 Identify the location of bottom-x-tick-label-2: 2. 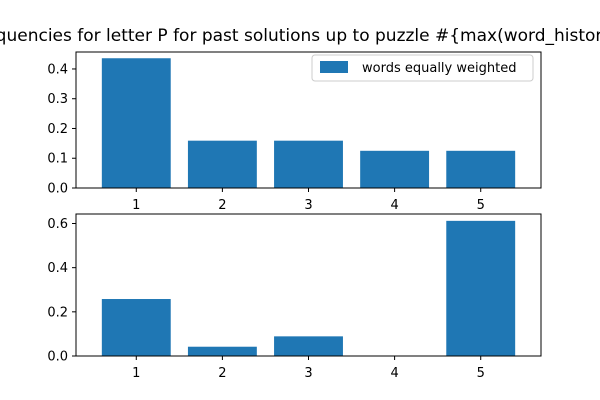
(222, 373).